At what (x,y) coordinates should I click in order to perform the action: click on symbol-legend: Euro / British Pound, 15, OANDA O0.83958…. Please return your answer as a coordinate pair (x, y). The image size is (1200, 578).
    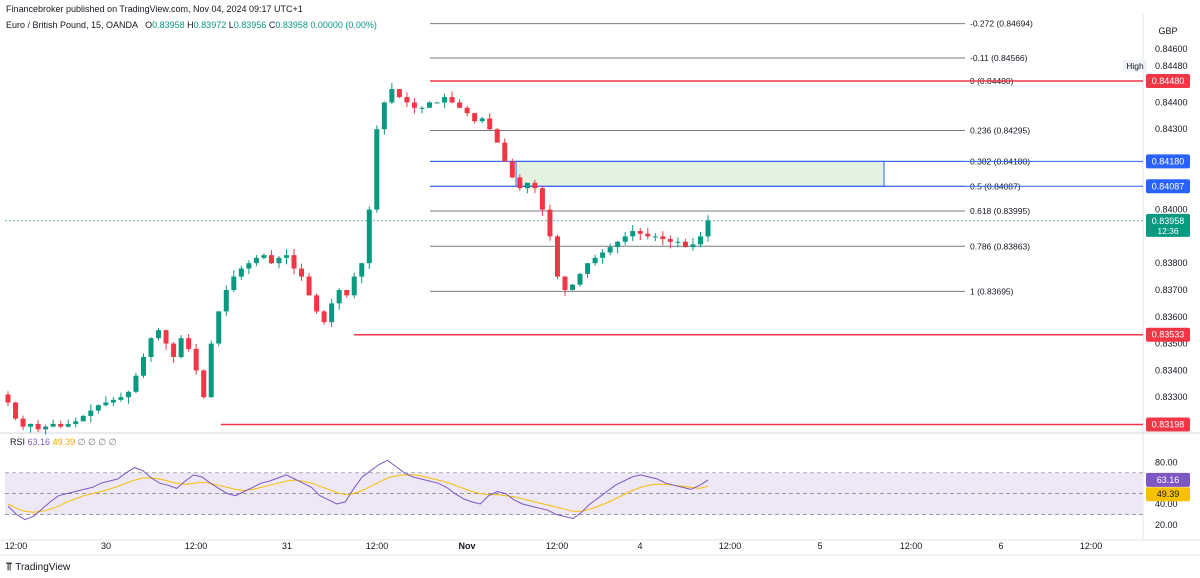
    Looking at the image, I should click on (191, 25).